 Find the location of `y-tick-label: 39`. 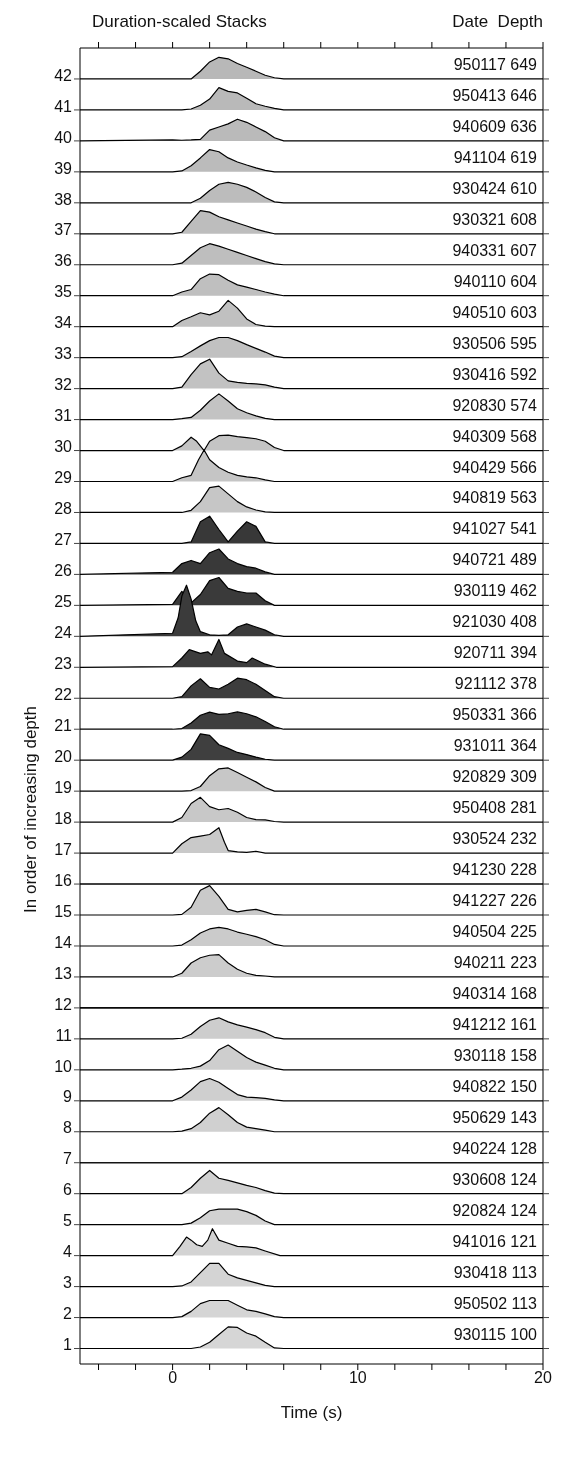

y-tick-label: 39 is located at coordinates (63, 168).